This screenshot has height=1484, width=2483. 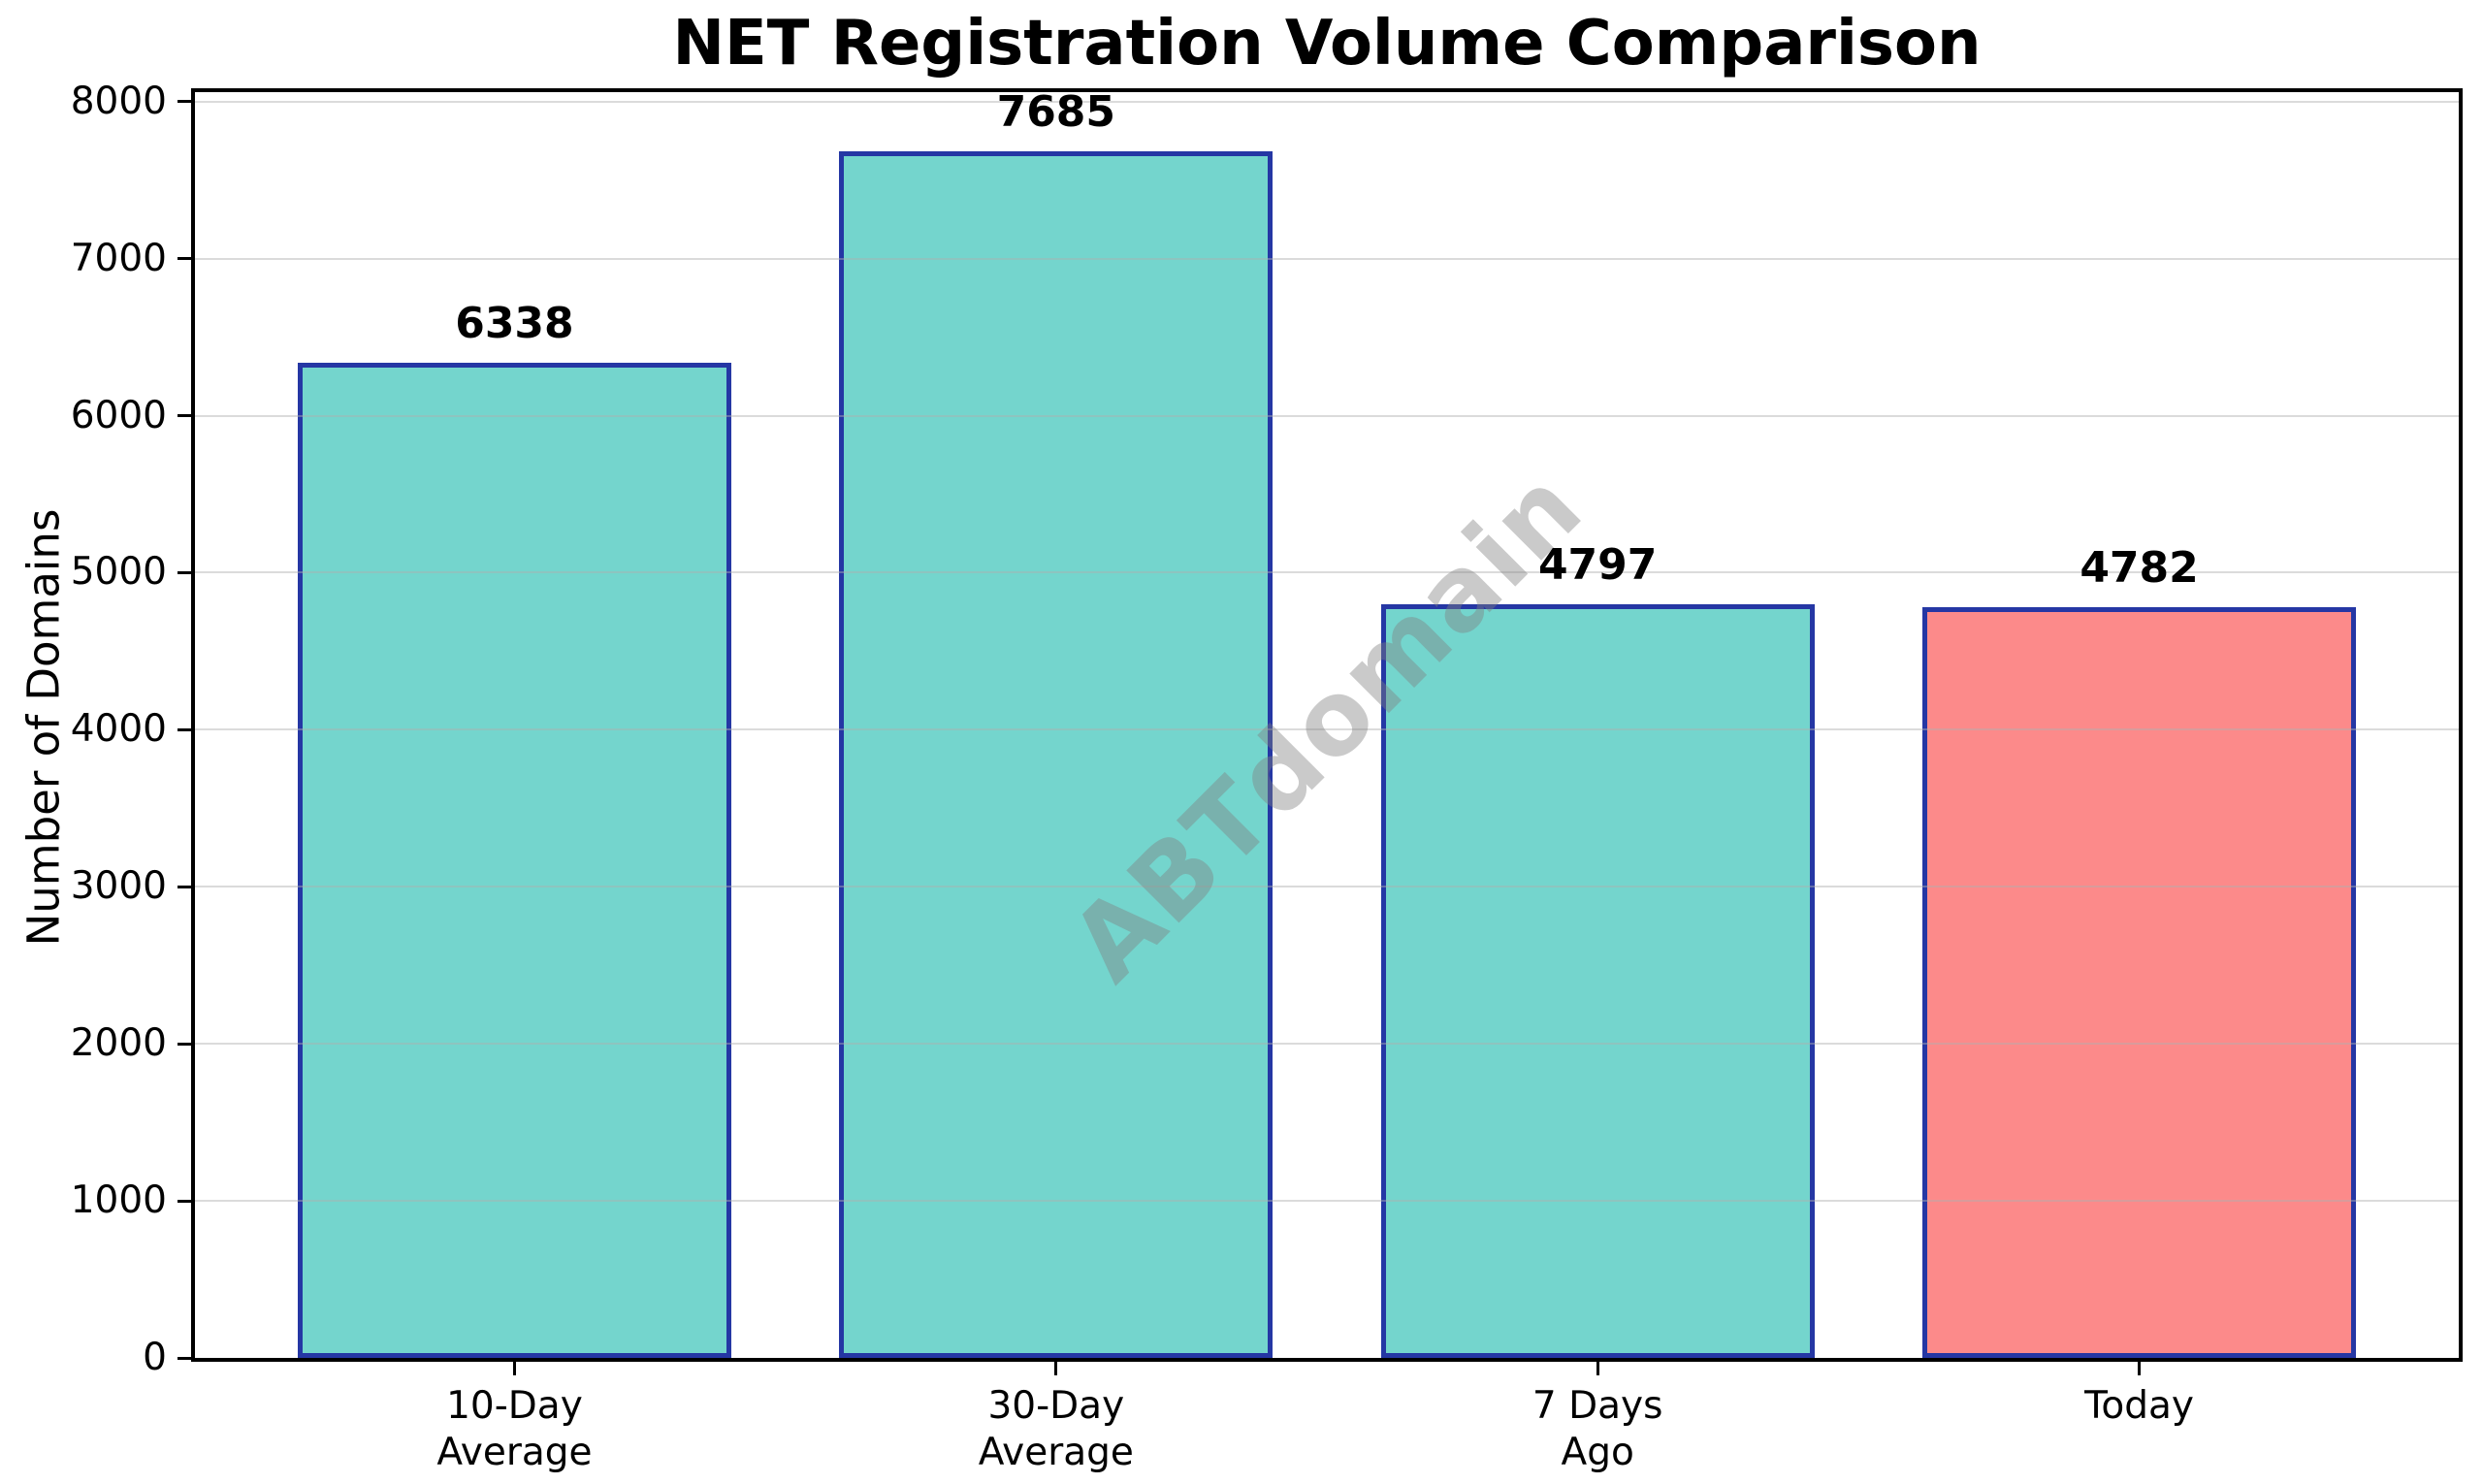 What do you see at coordinates (119, 258) in the screenshot?
I see `y-tick-label: 7000` at bounding box center [119, 258].